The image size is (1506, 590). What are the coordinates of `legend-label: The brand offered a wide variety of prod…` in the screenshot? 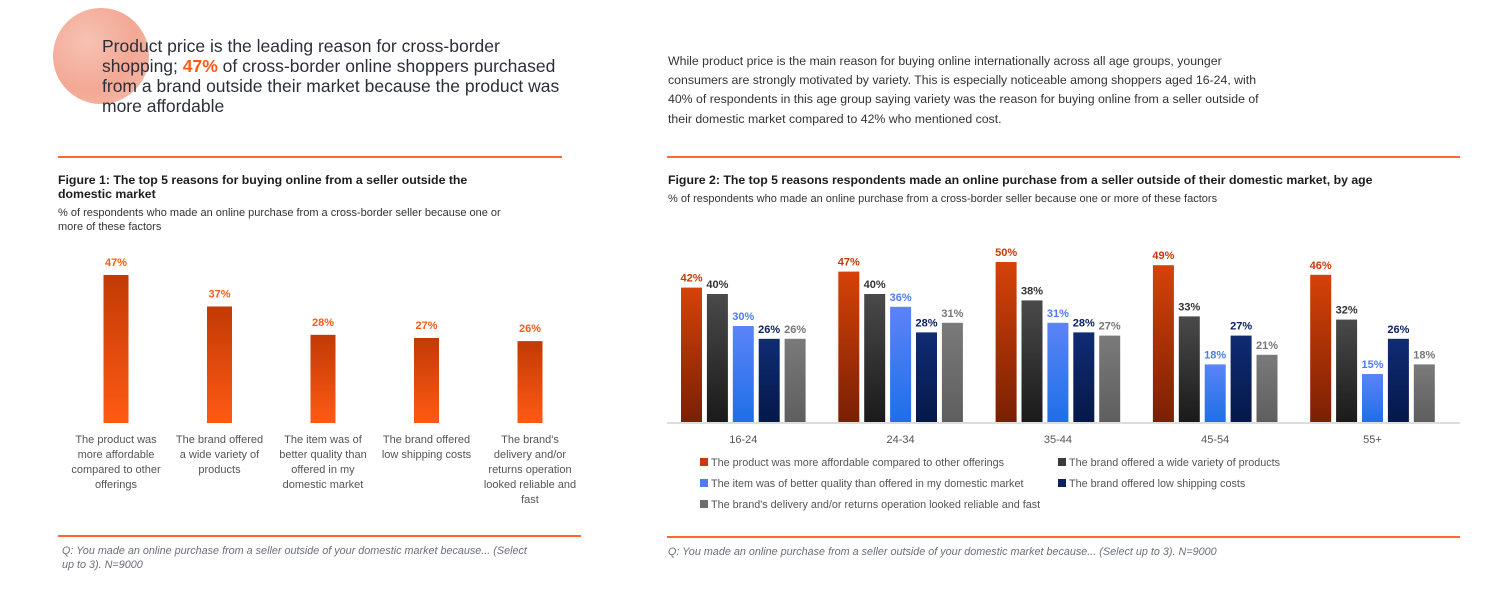 It's located at (1175, 463).